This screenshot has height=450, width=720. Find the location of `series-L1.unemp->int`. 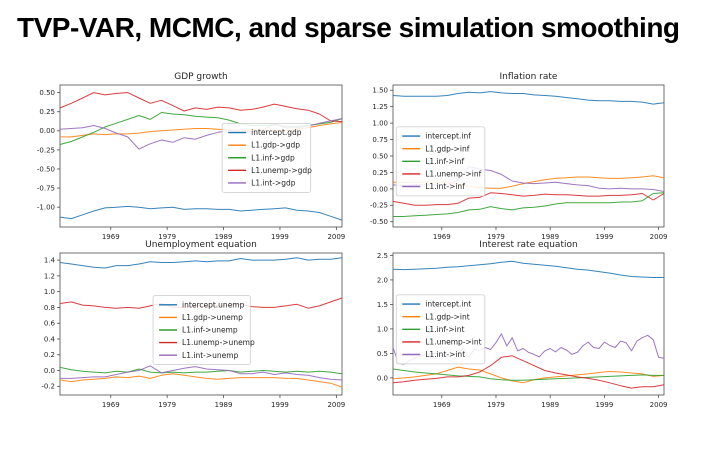

series-L1.unemp->int is located at coordinates (528, 372).